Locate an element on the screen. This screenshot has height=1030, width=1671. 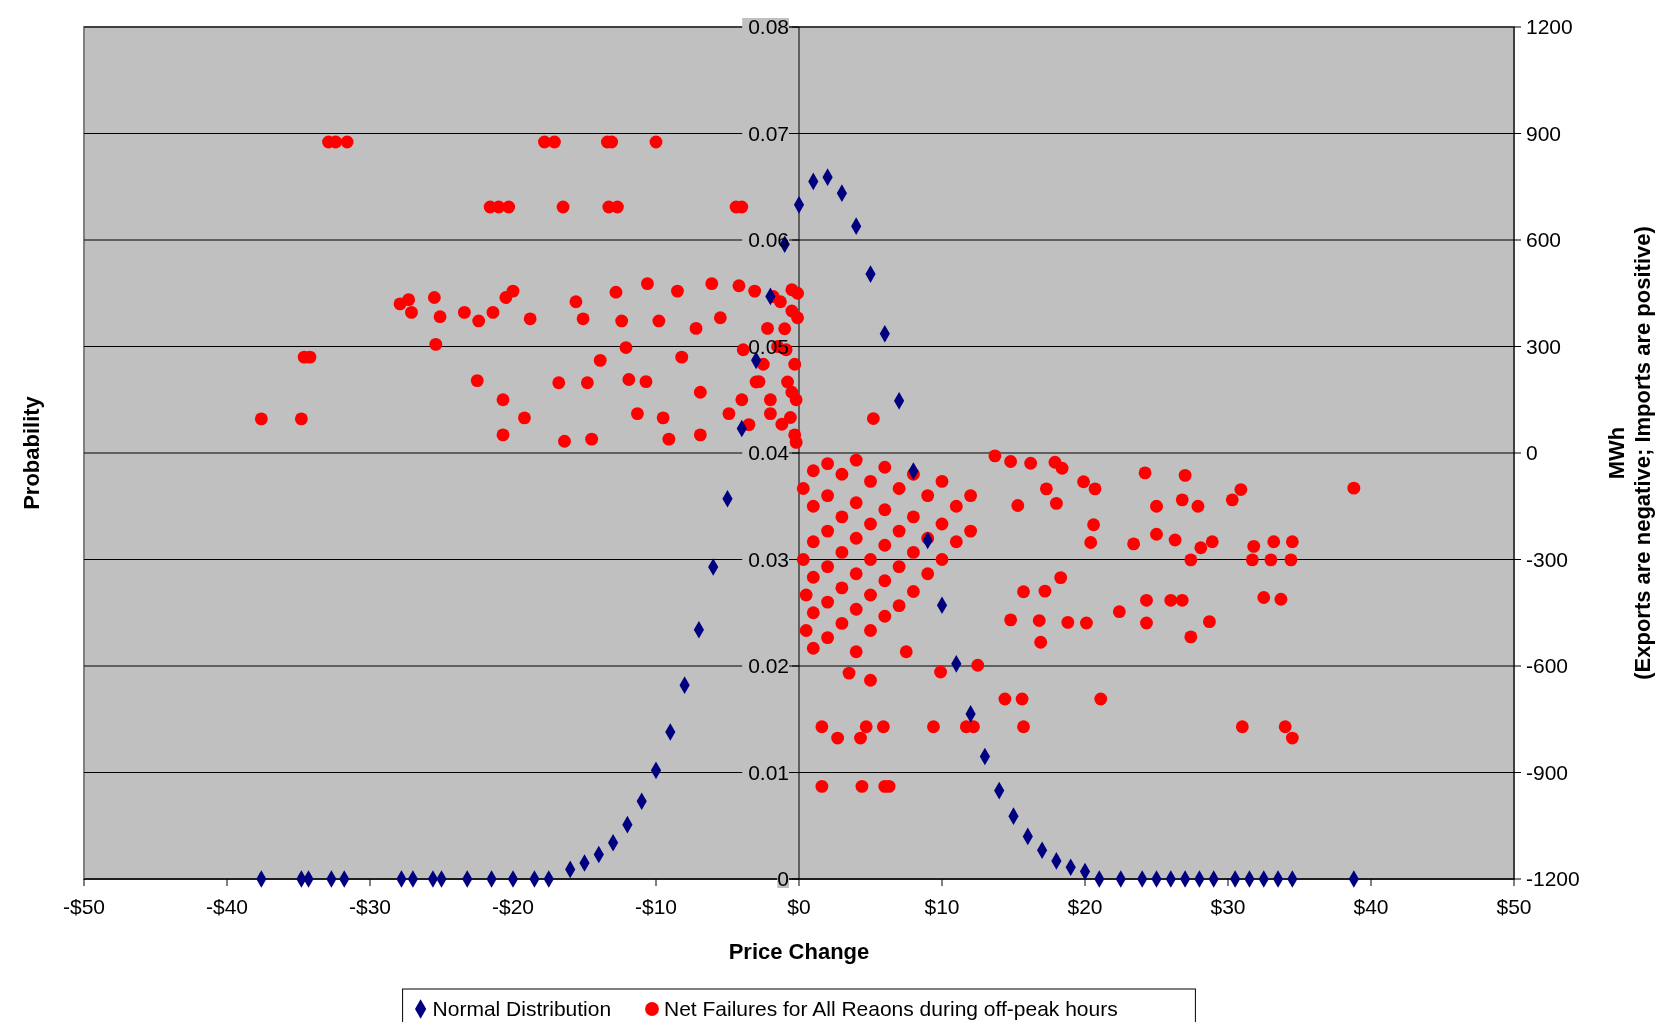
x-tick-label: $10 is located at coordinates (942, 906).